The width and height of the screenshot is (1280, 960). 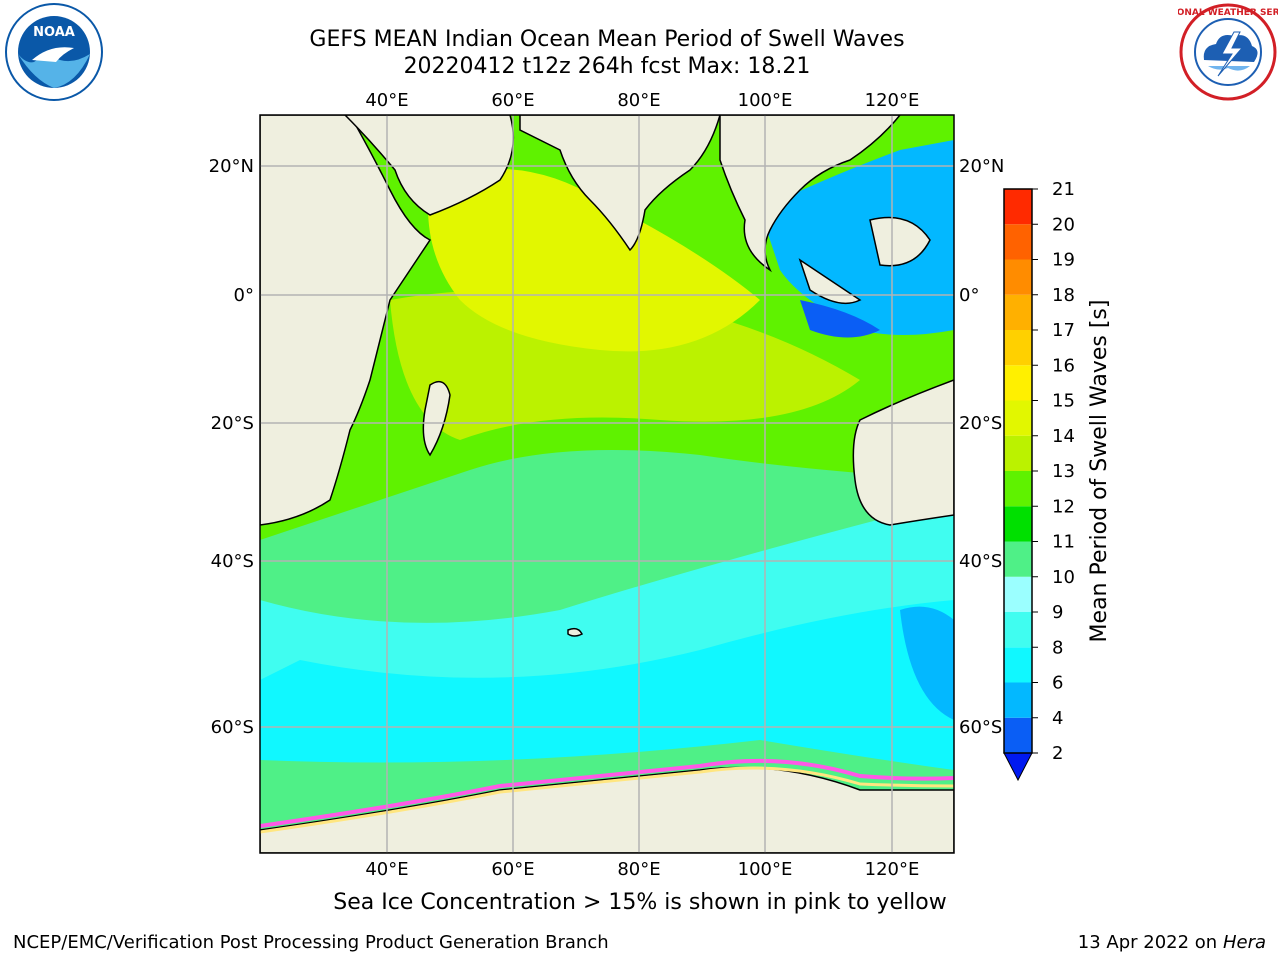 What do you see at coordinates (981, 447) in the screenshot?
I see `right-lat-labels: 20°N 0° 20°S 40°S 60°S` at bounding box center [981, 447].